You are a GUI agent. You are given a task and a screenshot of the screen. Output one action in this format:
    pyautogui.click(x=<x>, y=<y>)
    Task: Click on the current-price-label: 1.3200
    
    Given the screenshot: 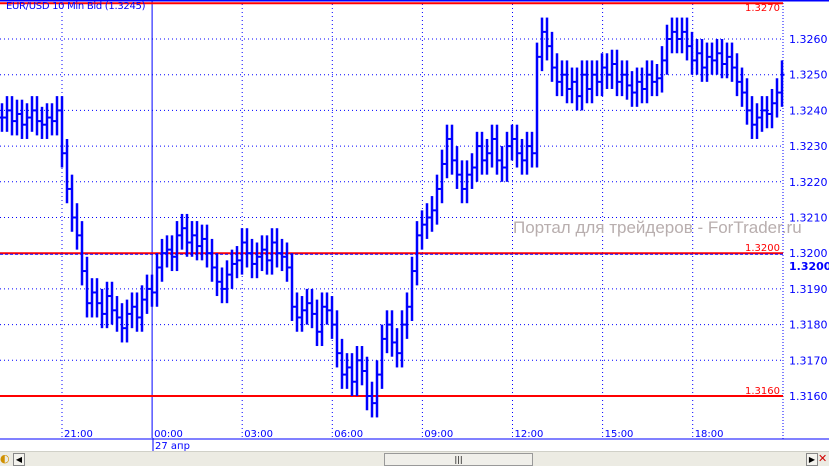 What is the action you would take?
    pyautogui.click(x=809, y=266)
    